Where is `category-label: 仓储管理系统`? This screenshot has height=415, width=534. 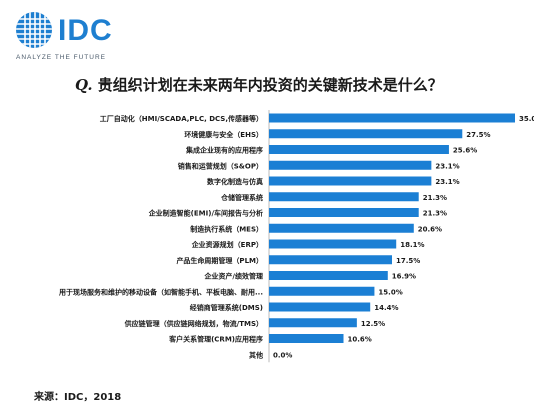 category-label: 仓储管理系统 is located at coordinates (241, 197).